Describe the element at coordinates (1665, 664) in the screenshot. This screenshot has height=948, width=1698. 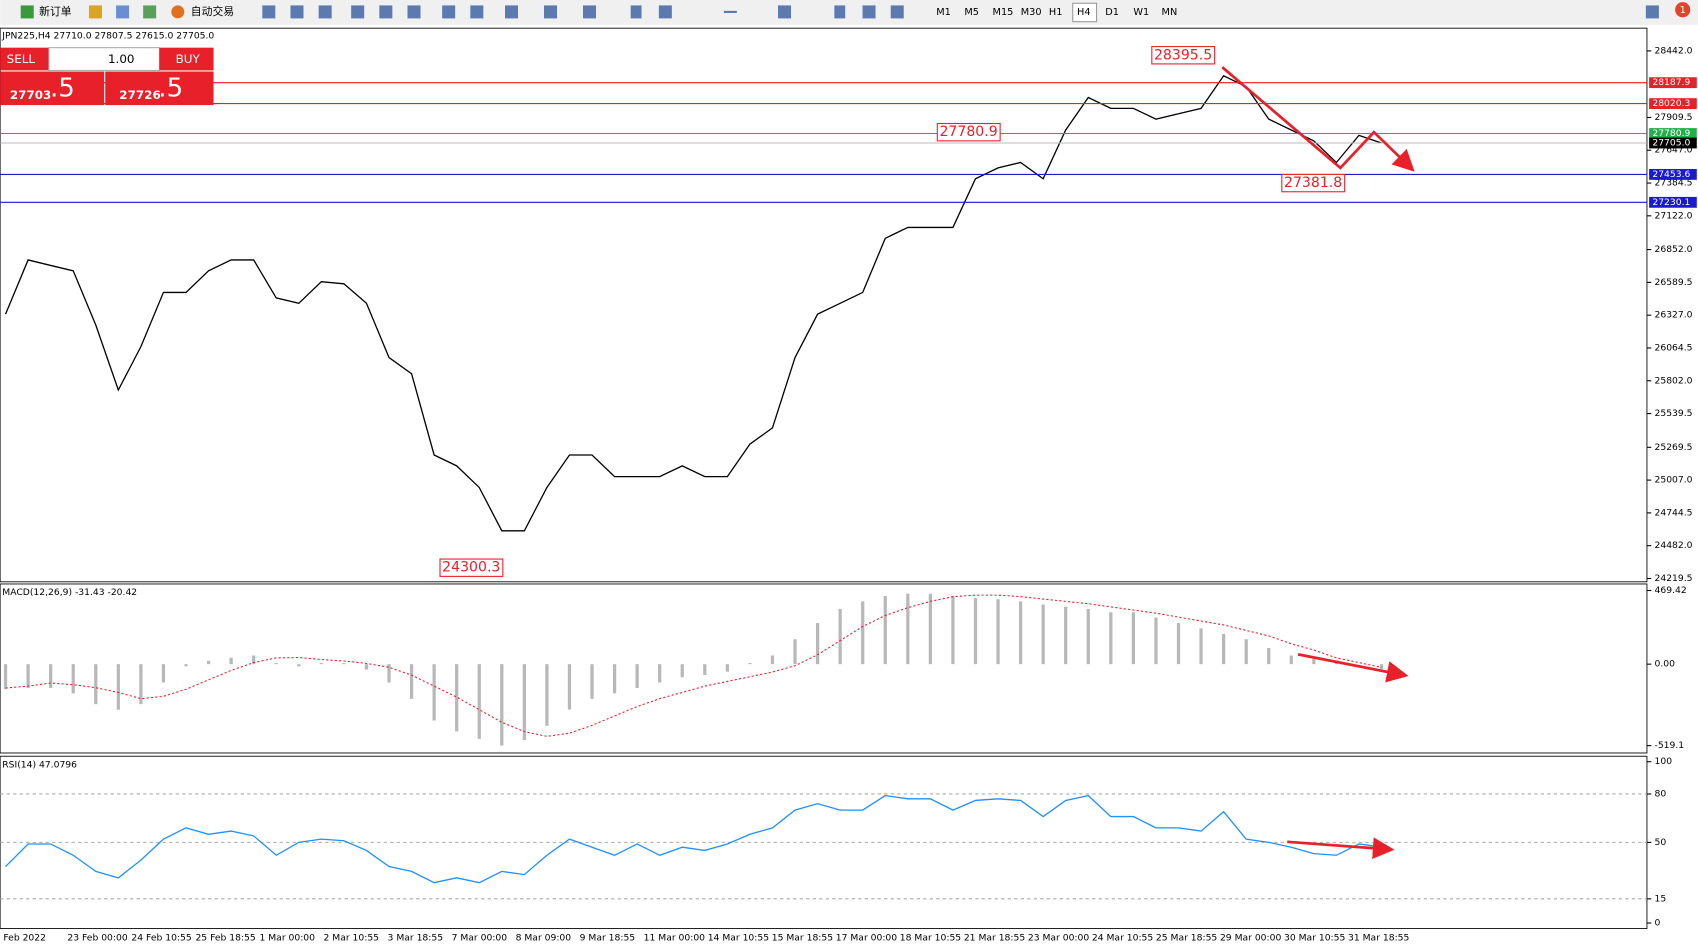
I see `y-tick-label: 0.00` at that location.